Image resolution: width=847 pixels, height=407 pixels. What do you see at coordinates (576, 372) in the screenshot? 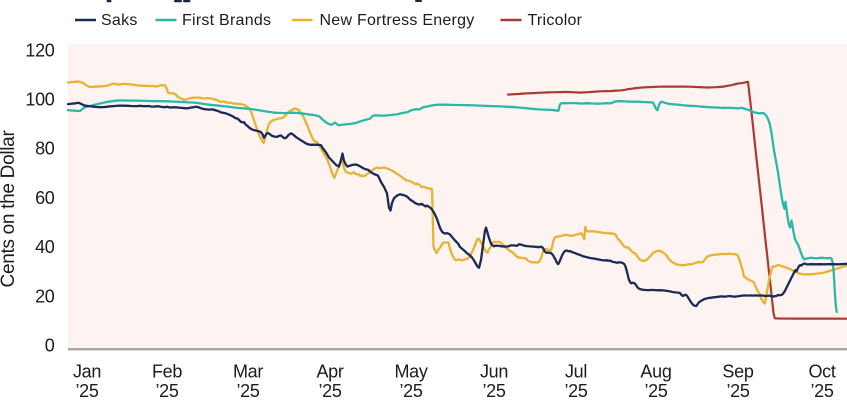
I see `svg-text: Jul` at bounding box center [576, 372].